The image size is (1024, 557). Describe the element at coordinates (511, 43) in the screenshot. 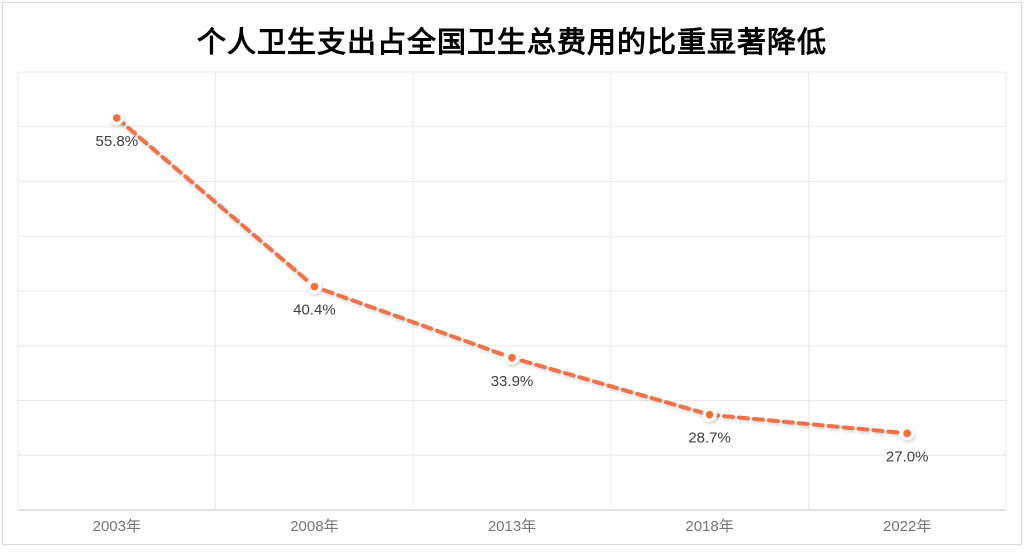

I see `chart-title: 个人卫生支出占全国卫生总费用的比重显著降低` at that location.